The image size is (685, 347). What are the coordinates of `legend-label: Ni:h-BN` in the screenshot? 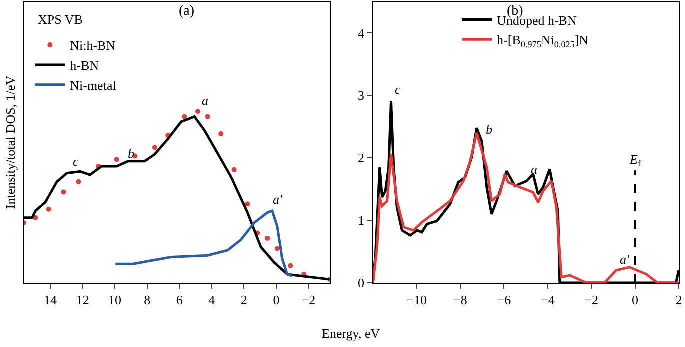 It's located at (93, 46).